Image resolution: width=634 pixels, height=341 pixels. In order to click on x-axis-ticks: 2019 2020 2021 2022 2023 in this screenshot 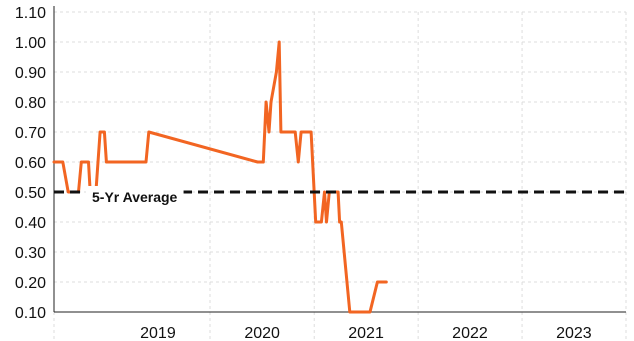, I will do `click(366, 333)`.